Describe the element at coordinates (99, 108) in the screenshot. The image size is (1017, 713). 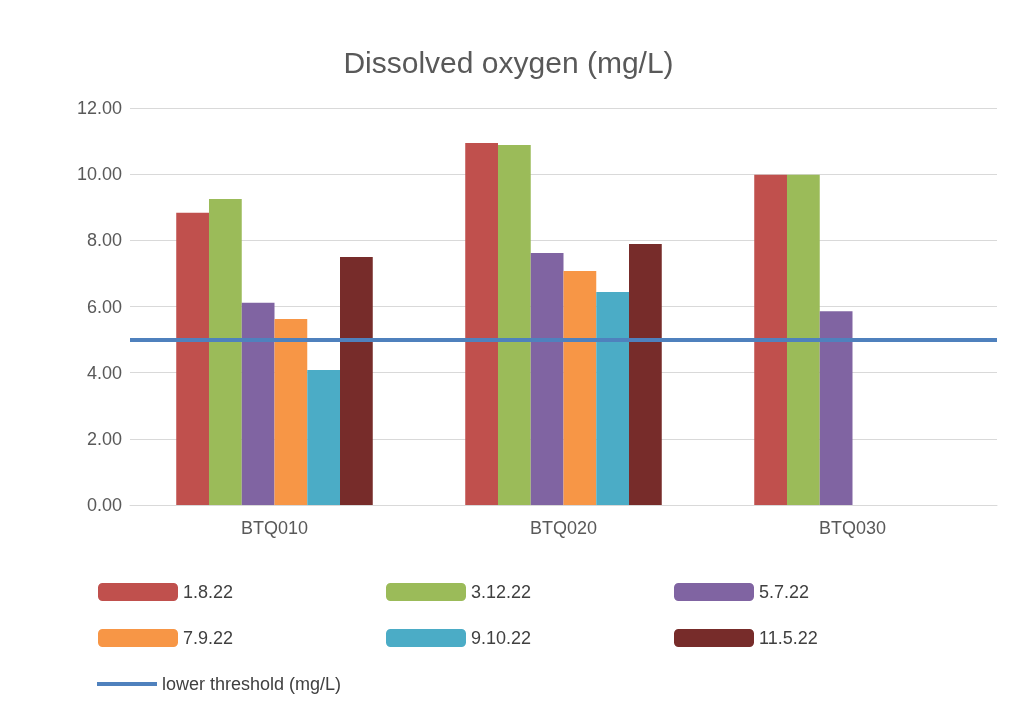
I see `y-tick-label: 12.00` at that location.